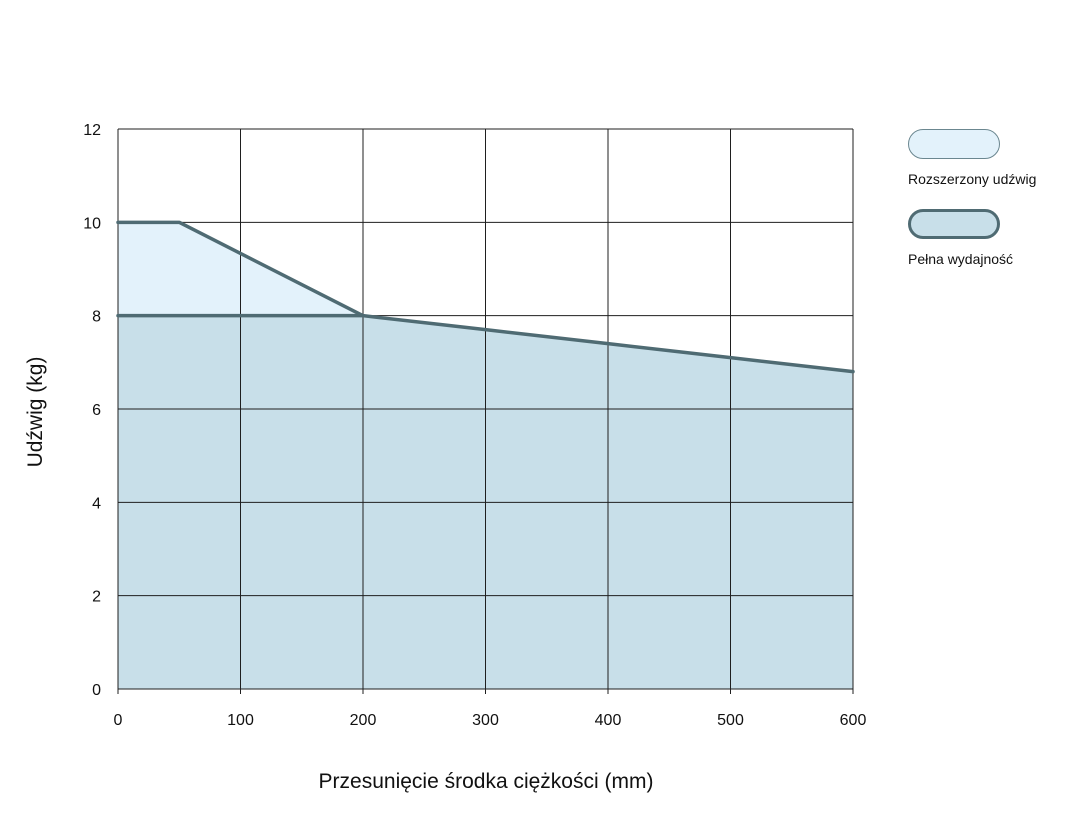  What do you see at coordinates (961, 259) in the screenshot?
I see `legend-label-full: Pełna wydajność` at bounding box center [961, 259].